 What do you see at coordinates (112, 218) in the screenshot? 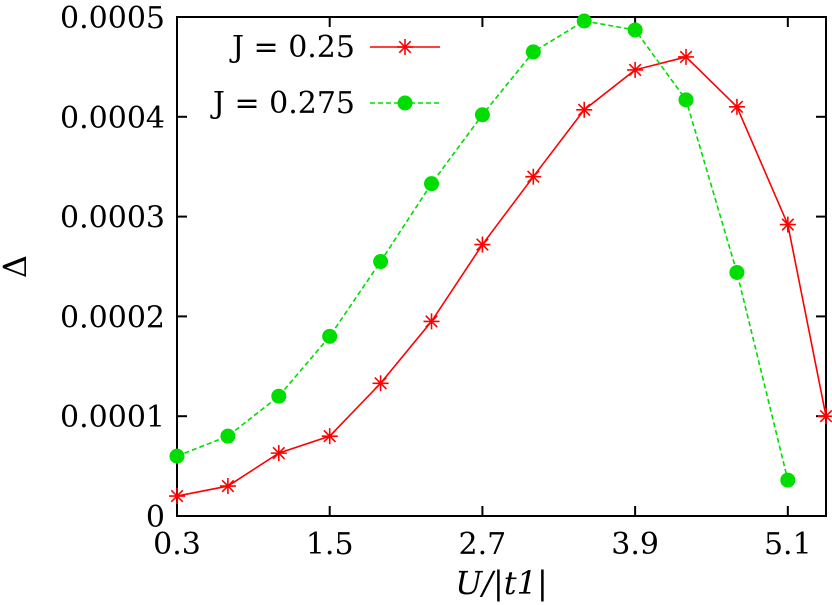
I see `y-tick-label: 0.0003` at bounding box center [112, 218].